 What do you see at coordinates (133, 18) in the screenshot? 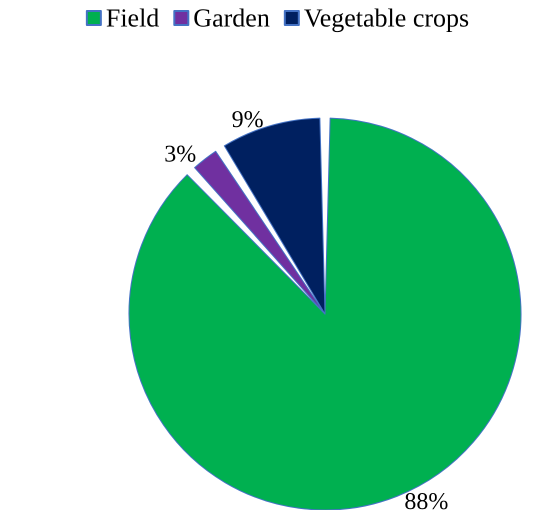
I see `legend-label: Field` at bounding box center [133, 18].